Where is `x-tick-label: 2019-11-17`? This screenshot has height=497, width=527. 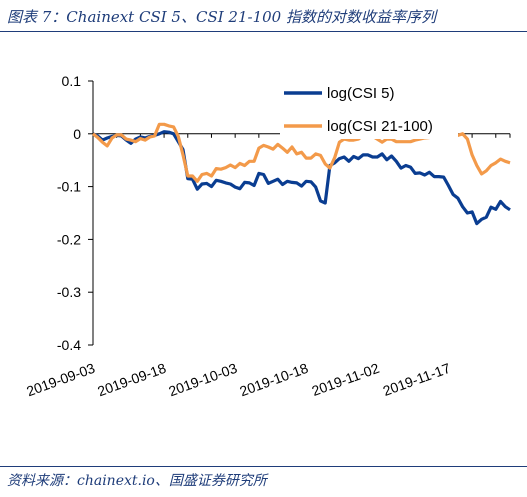
x-tick-label: 2019-11-17 is located at coordinates (417, 379).